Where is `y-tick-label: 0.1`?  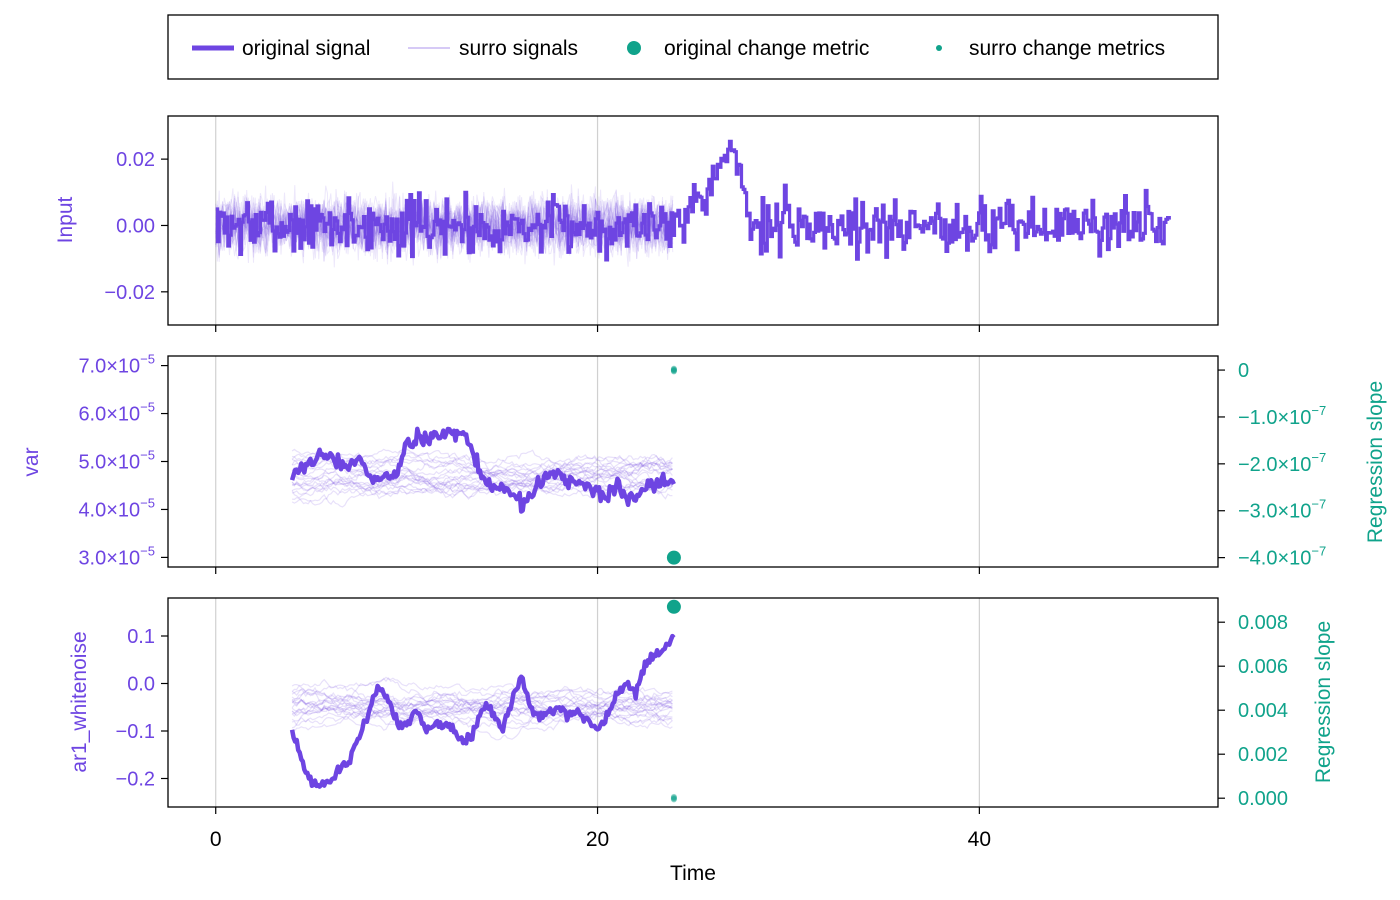
y-tick-label: 0.1 is located at coordinates (141, 637).